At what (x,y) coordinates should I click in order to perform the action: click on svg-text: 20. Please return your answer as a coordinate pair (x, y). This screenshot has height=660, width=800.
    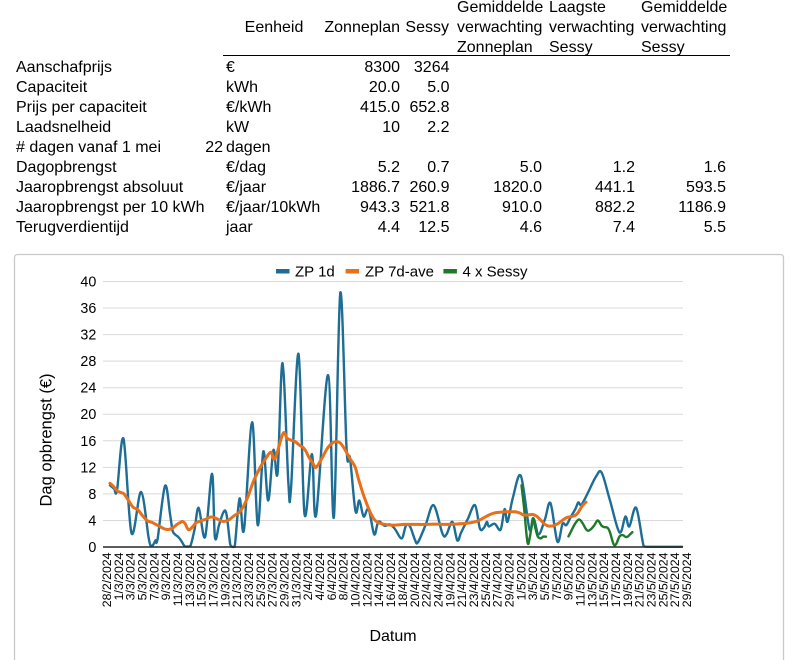
    Looking at the image, I should click on (88, 415).